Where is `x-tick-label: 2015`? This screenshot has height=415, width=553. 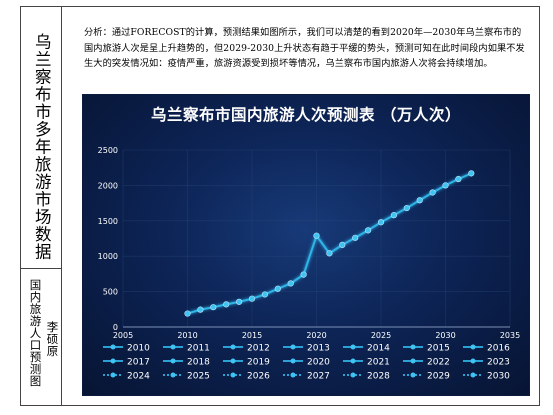 x-tick-label: 2015 is located at coordinates (252, 335).